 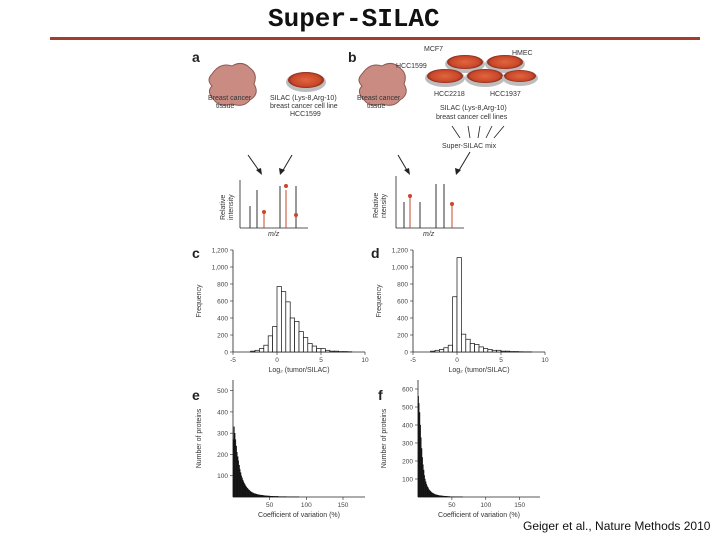 I want to click on svg-text: intensity, so click(x=231, y=207).